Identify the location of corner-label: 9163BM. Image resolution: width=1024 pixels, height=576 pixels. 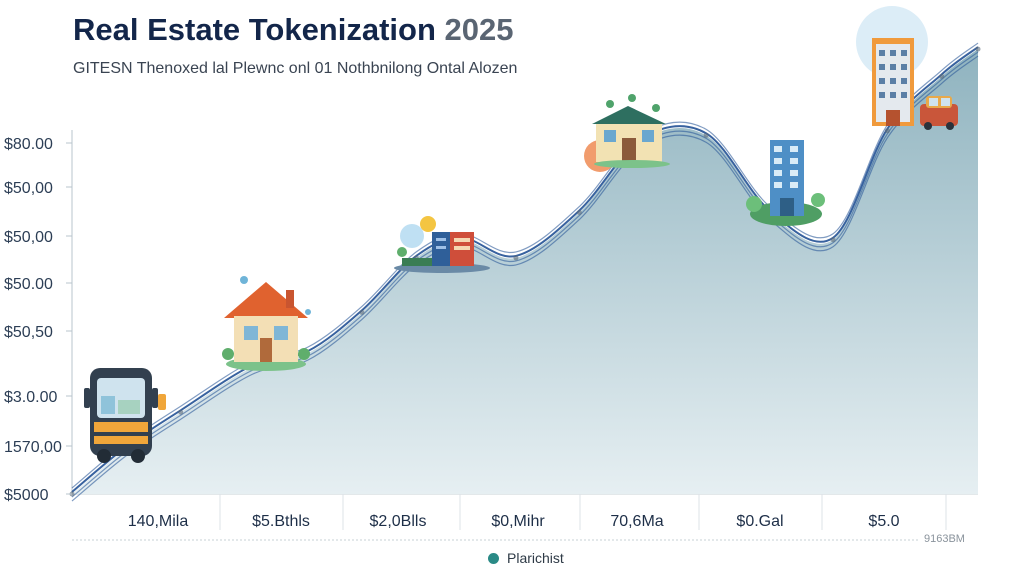
(944, 539).